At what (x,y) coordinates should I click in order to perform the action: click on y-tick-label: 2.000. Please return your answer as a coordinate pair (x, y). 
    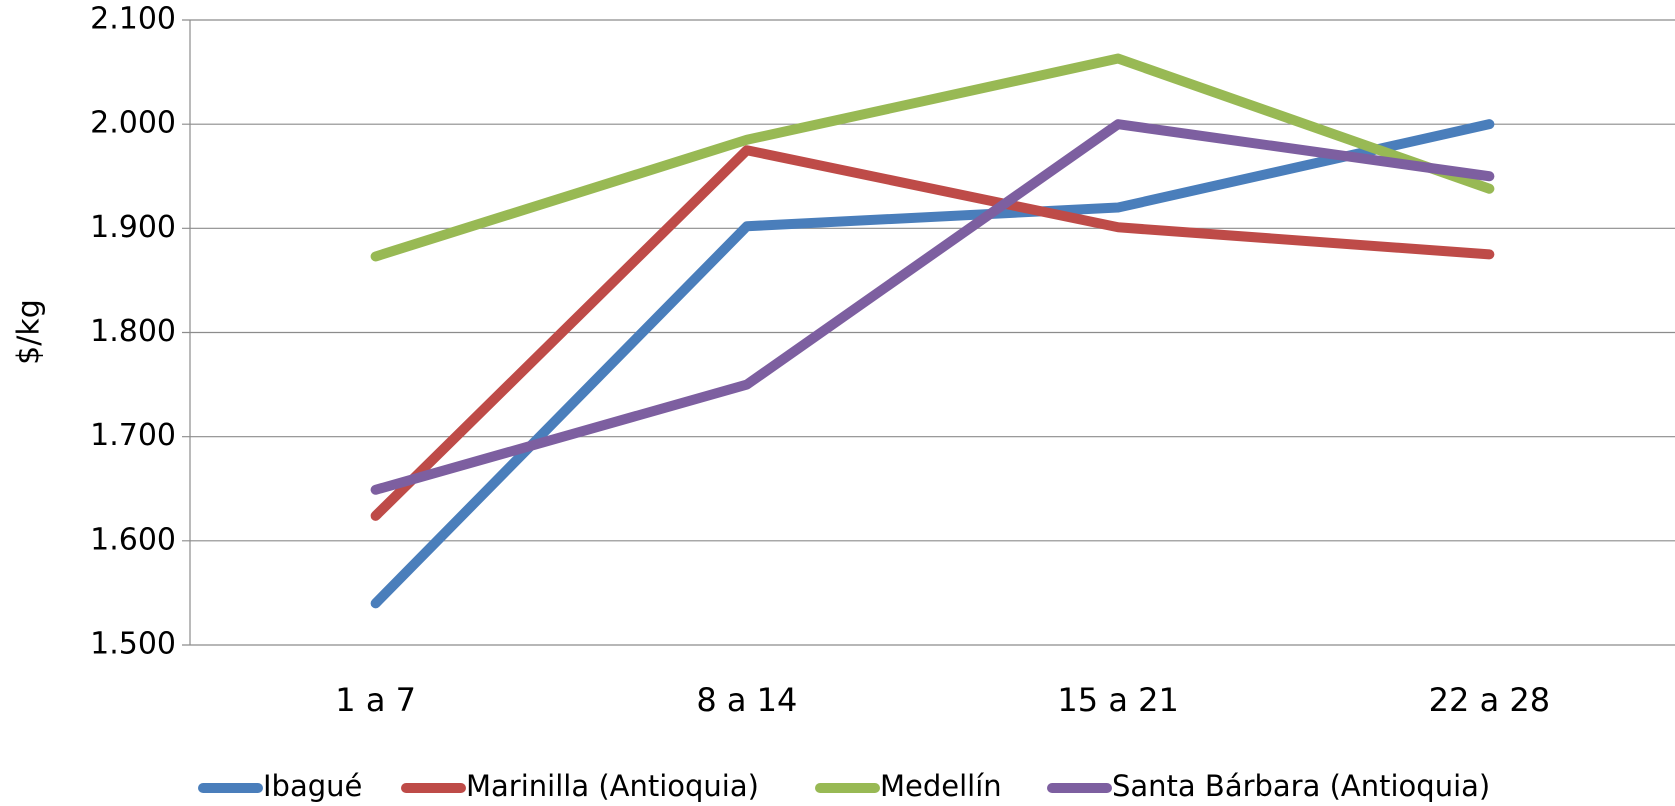
    Looking at the image, I should click on (133, 123).